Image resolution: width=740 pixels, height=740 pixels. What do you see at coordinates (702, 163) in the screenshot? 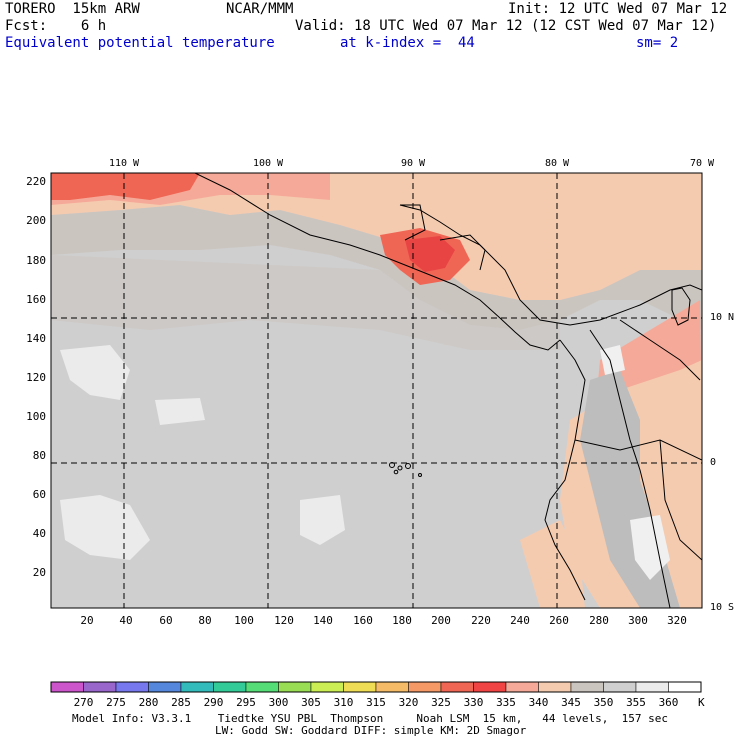
I see `lon-label-70w: 70 W` at bounding box center [702, 163].